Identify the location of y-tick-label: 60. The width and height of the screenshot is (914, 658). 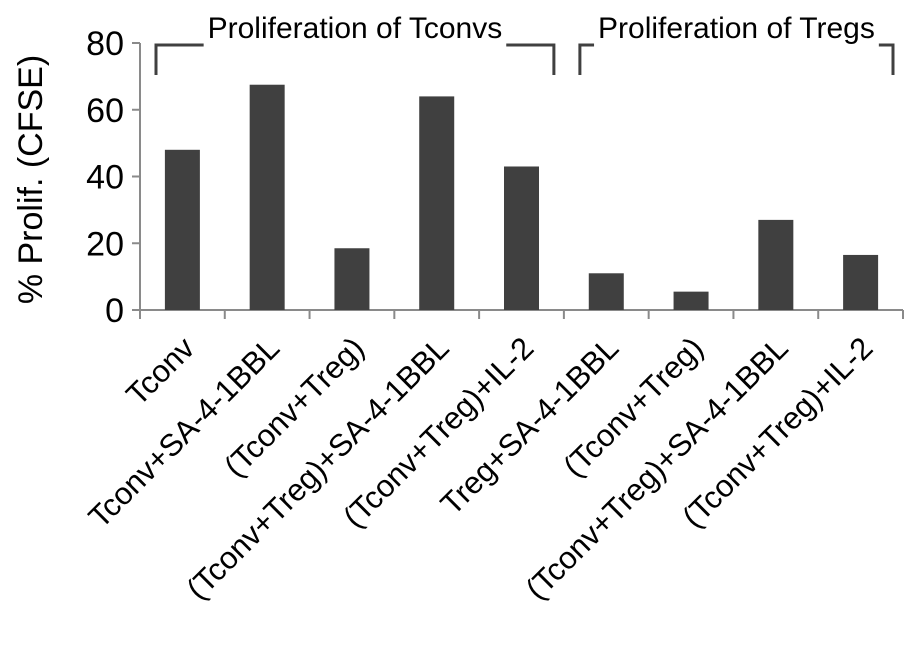
(105, 111).